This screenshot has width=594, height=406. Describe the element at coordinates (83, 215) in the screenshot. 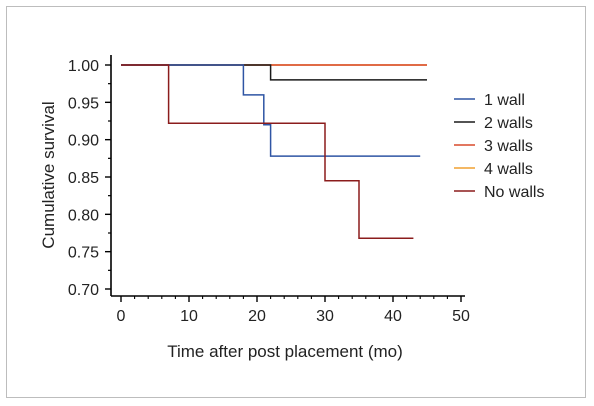

I see `y-tick-label: 0.80` at that location.